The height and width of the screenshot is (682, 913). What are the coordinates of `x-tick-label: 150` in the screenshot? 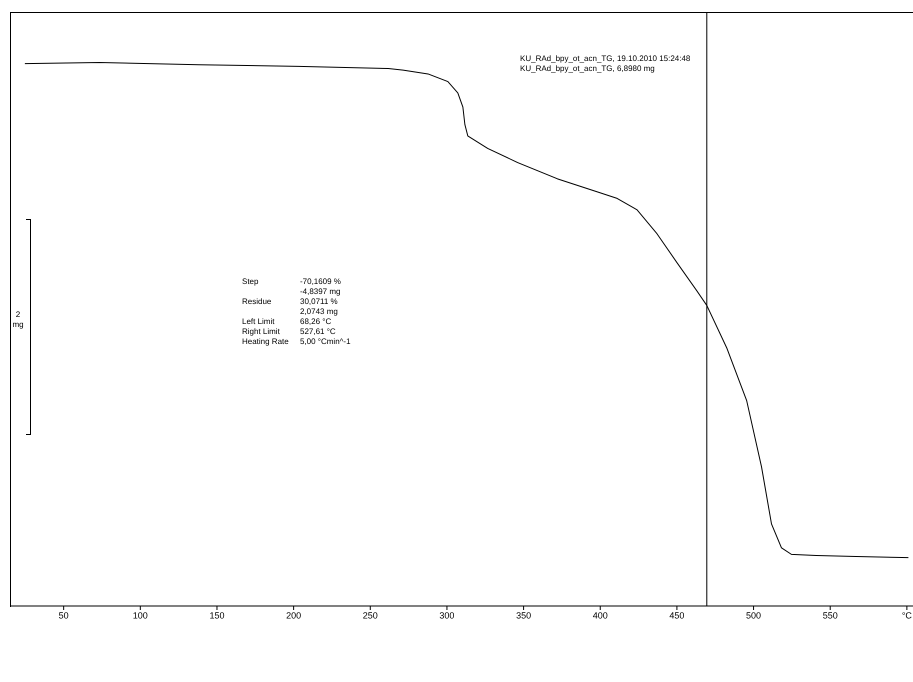 It's located at (216, 615).